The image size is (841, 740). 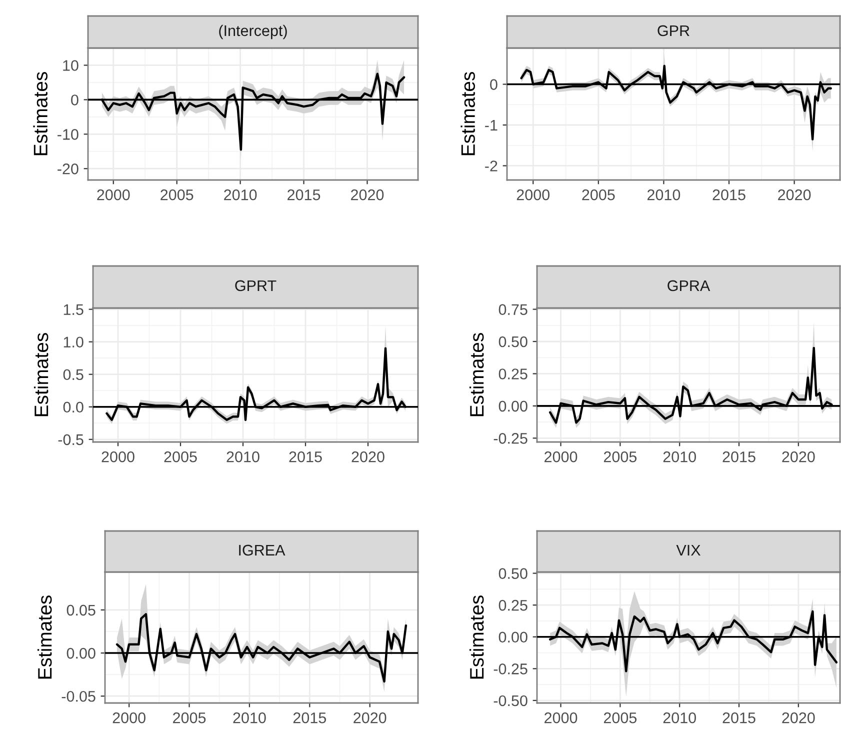 What do you see at coordinates (674, 30) in the screenshot?
I see `chart-title: GPR` at bounding box center [674, 30].